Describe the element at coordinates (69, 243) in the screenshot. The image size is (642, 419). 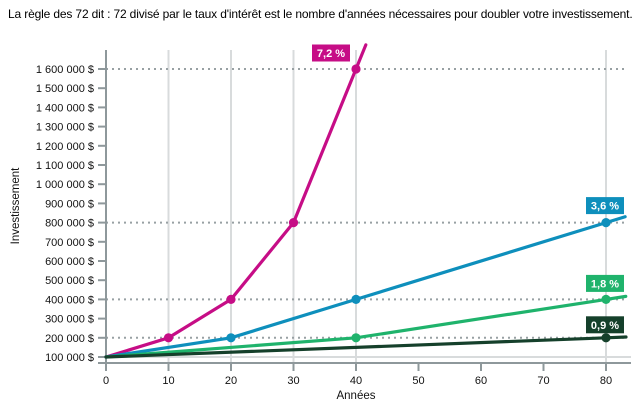
I see `y-tick-label: 700 000 $` at that location.